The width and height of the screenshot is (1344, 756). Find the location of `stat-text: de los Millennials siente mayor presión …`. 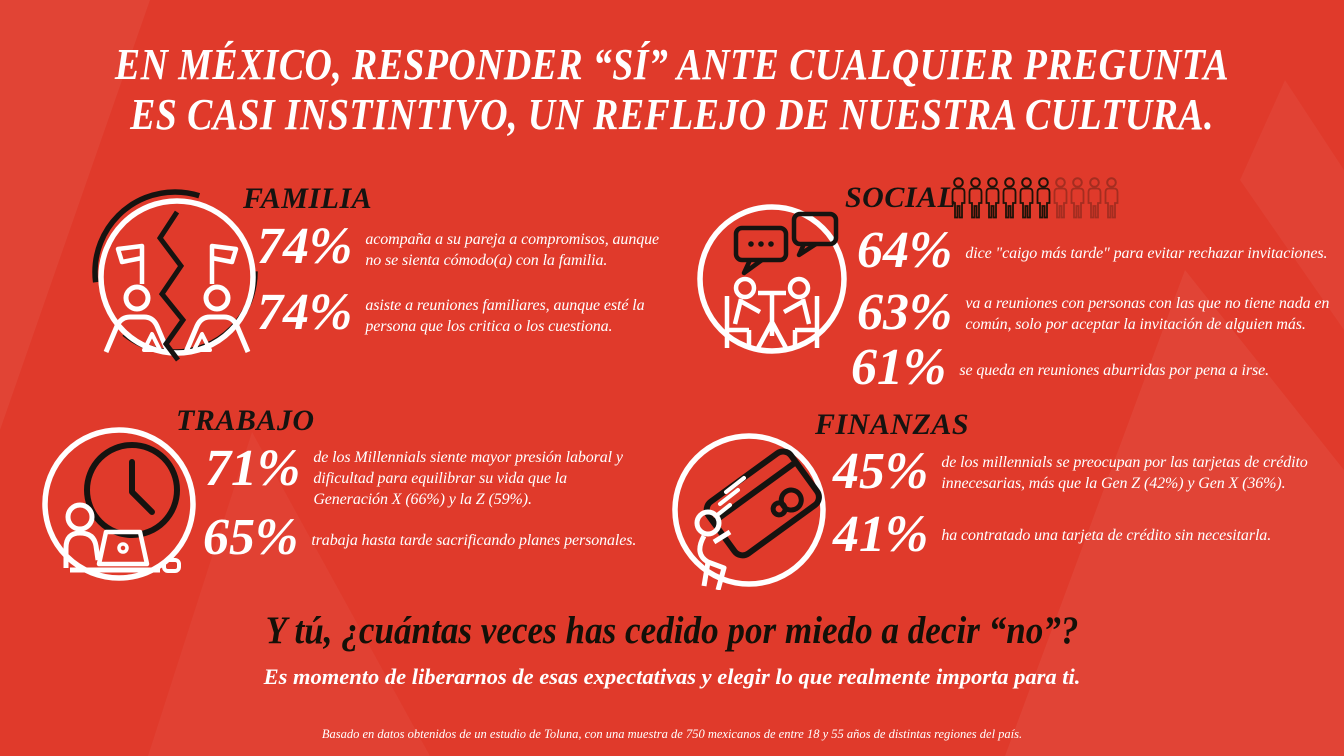

stat-text: de los Millennials siente mayor presión … is located at coordinates (468, 478).